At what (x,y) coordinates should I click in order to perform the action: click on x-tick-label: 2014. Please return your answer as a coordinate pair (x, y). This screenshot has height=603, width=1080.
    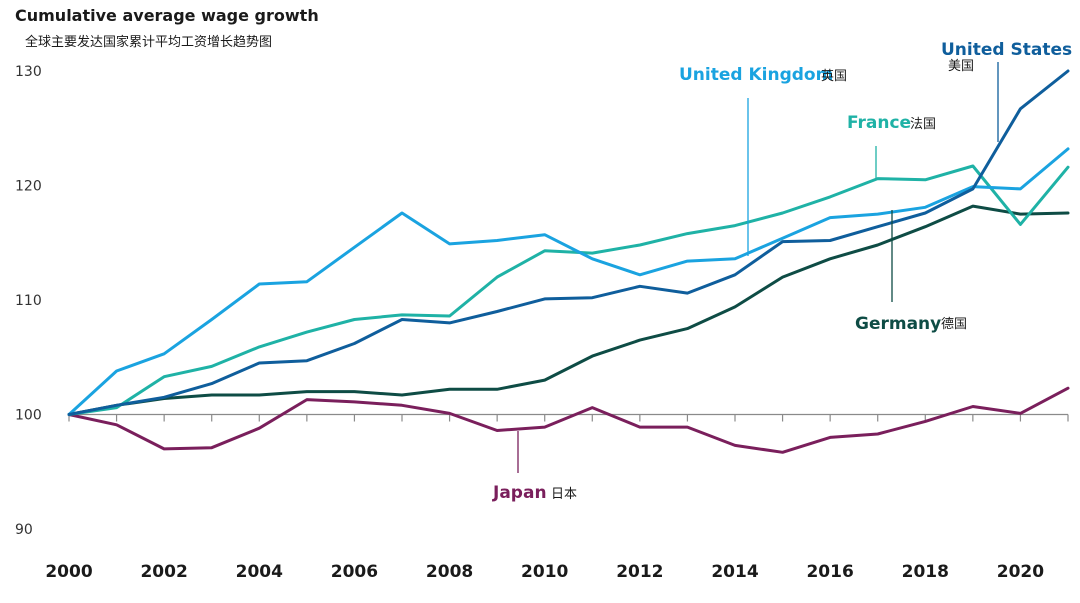
    Looking at the image, I should click on (734, 572).